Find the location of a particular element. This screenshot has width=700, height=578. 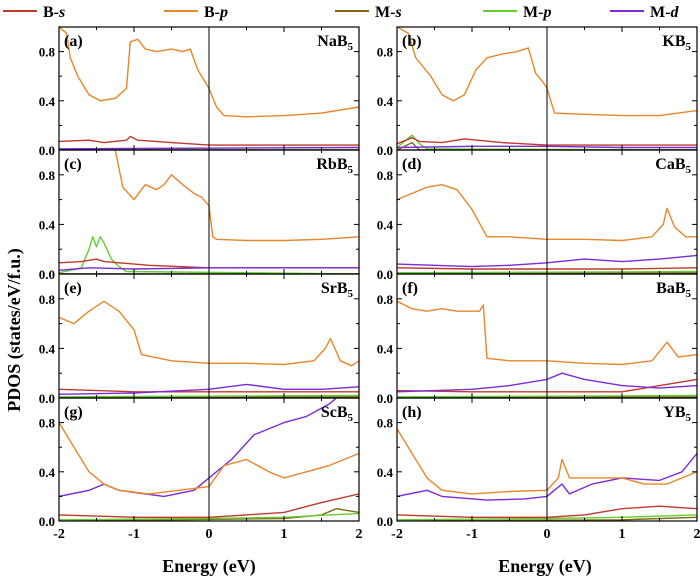

panel-g: 0.0 0.4 0.8 -2 -1 0 1 2 (g) ScB5 is located at coordinates (201, 469).